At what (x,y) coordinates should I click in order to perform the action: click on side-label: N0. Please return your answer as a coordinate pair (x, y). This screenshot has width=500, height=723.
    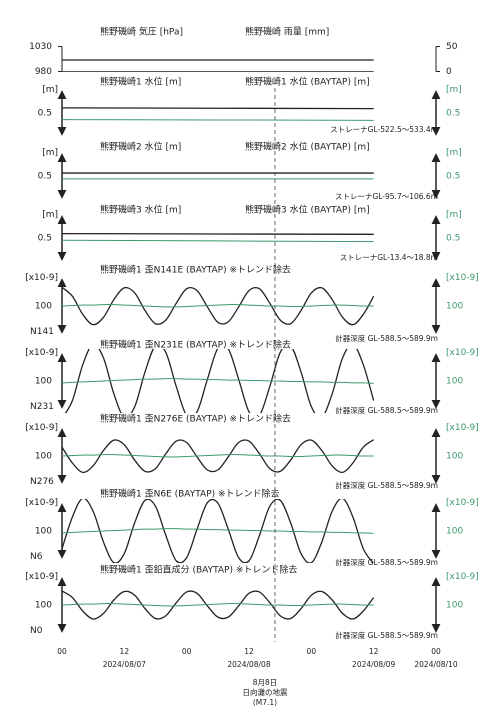
    Looking at the image, I should click on (36, 631).